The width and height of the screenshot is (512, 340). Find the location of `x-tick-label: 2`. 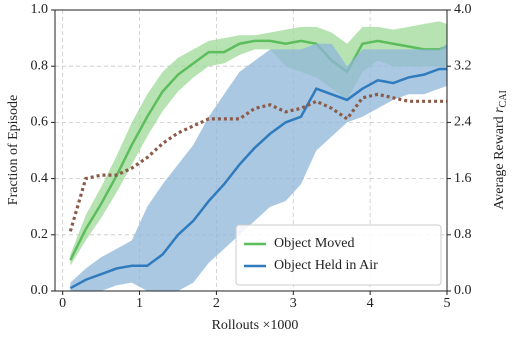

x-tick-label: 2 is located at coordinates (216, 303).